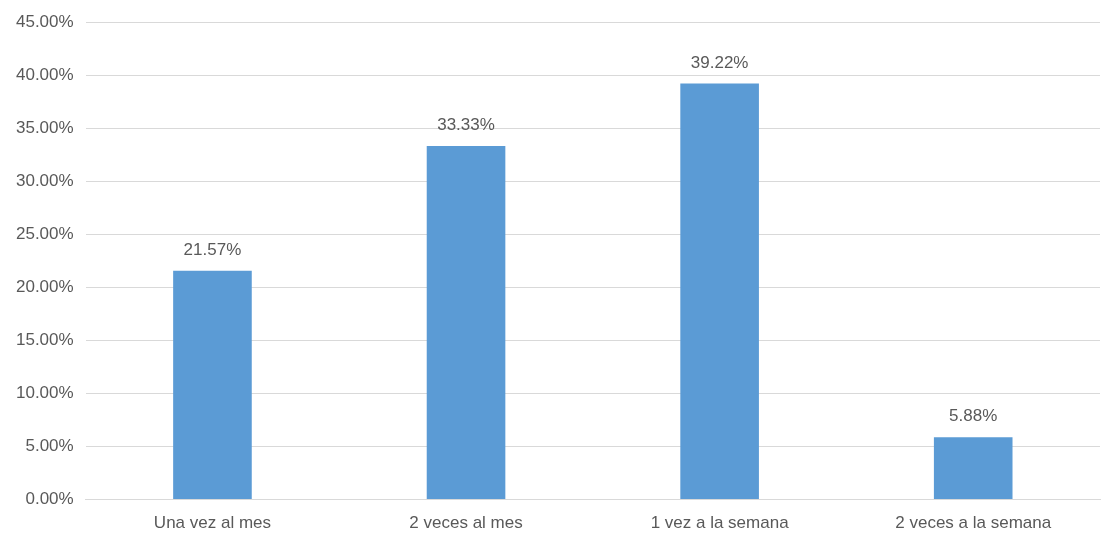  Describe the element at coordinates (212, 523) in the screenshot. I see `x-tick-label: Una vez al mes` at that location.